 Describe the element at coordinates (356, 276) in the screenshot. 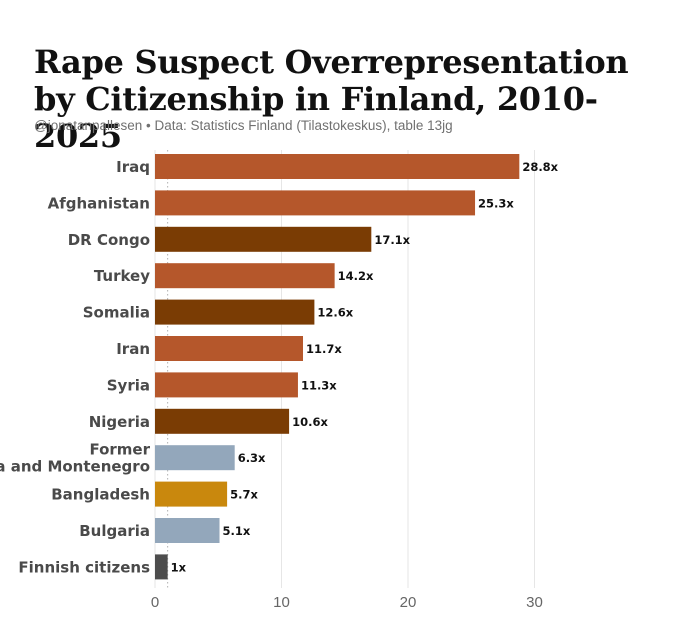

I see `value-label: 14.2x` at that location.